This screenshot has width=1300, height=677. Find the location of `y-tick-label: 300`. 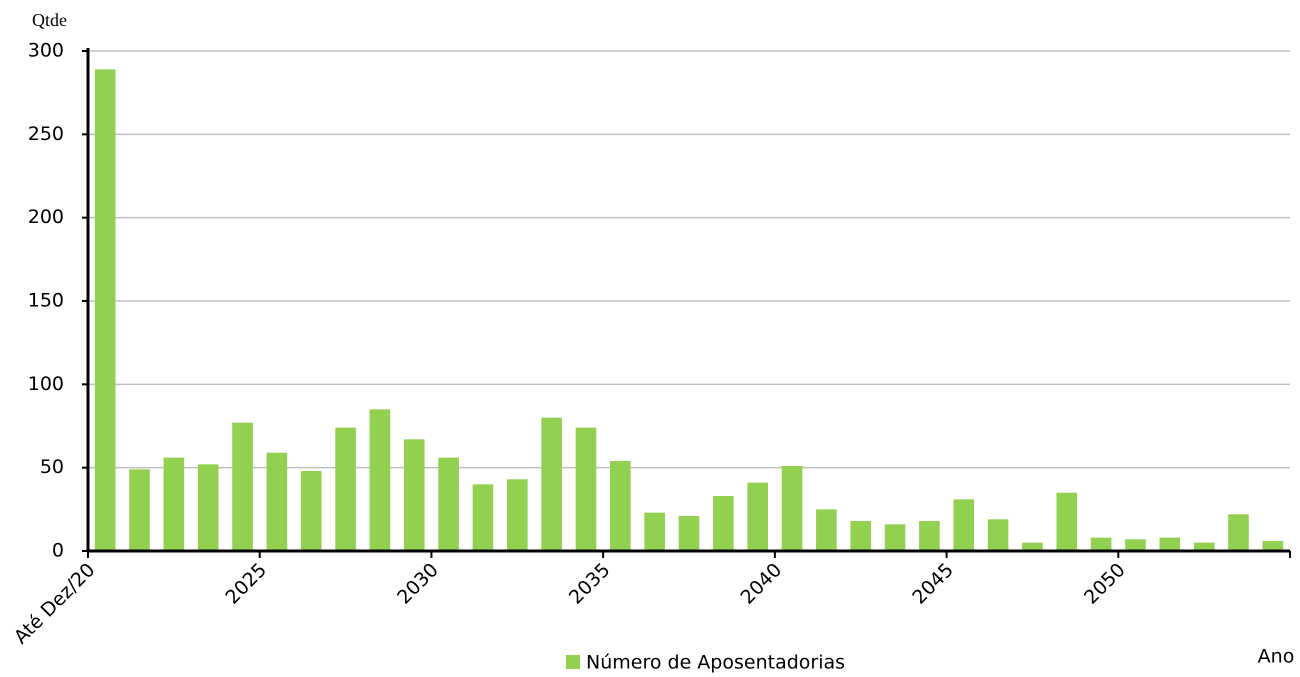

y-tick-label: 300 is located at coordinates (46, 51).